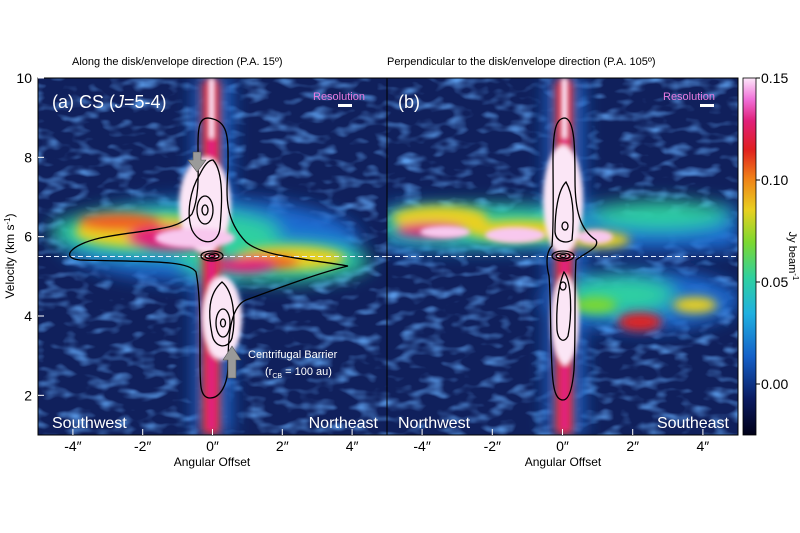 This screenshot has width=800, height=533. Describe the element at coordinates (774, 282) in the screenshot. I see `colorbar-tick-label: 0.05` at that location.